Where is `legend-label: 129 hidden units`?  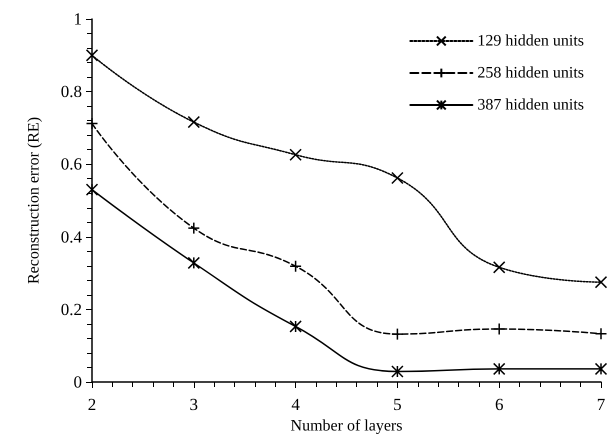 legend-label: 129 hidden units is located at coordinates (530, 41).